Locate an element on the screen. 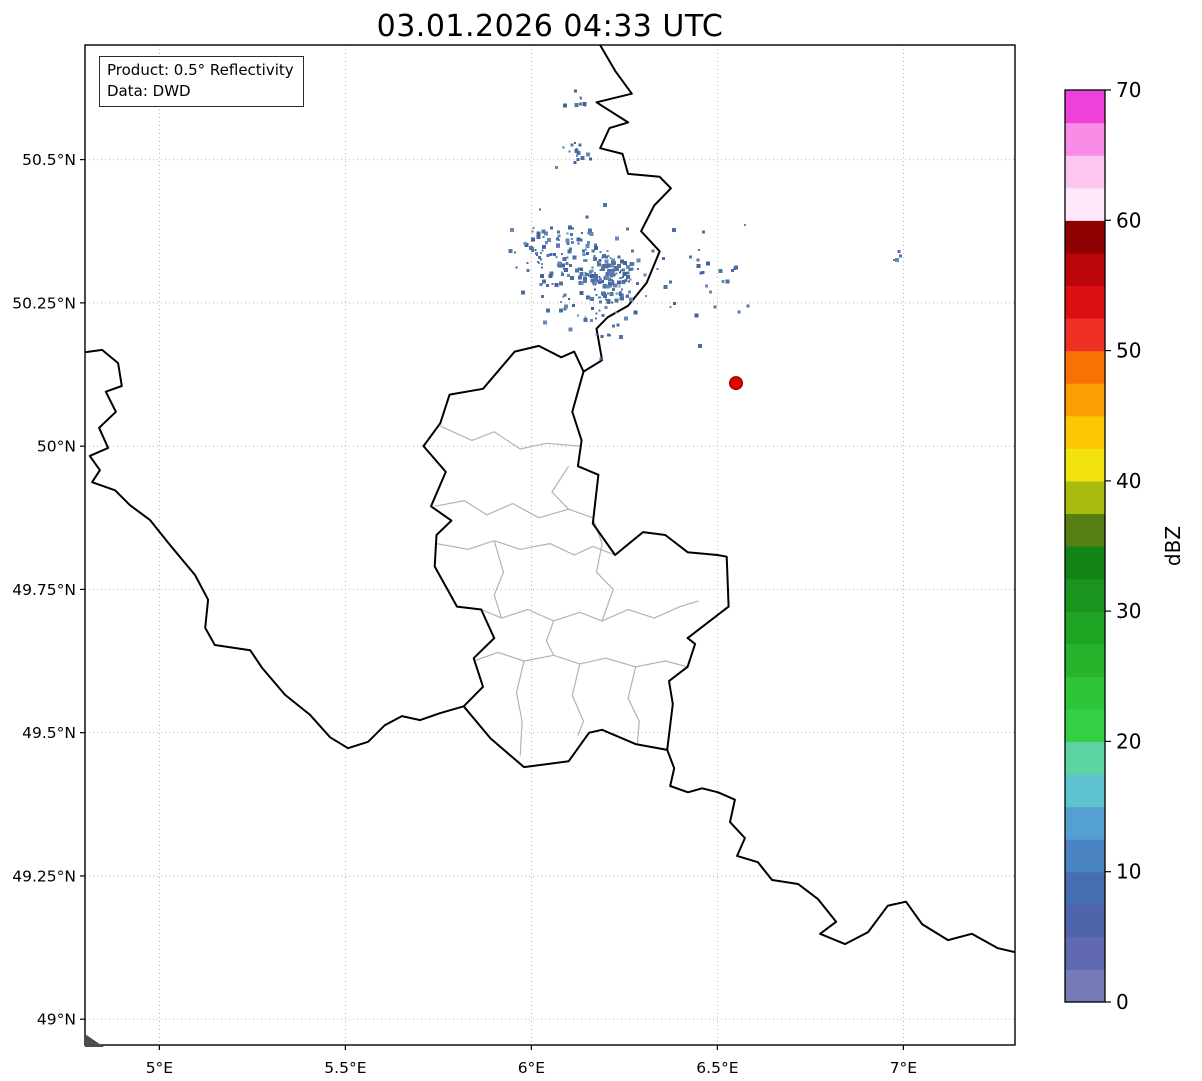  x-tick-label: 6°E is located at coordinates (531, 1068).